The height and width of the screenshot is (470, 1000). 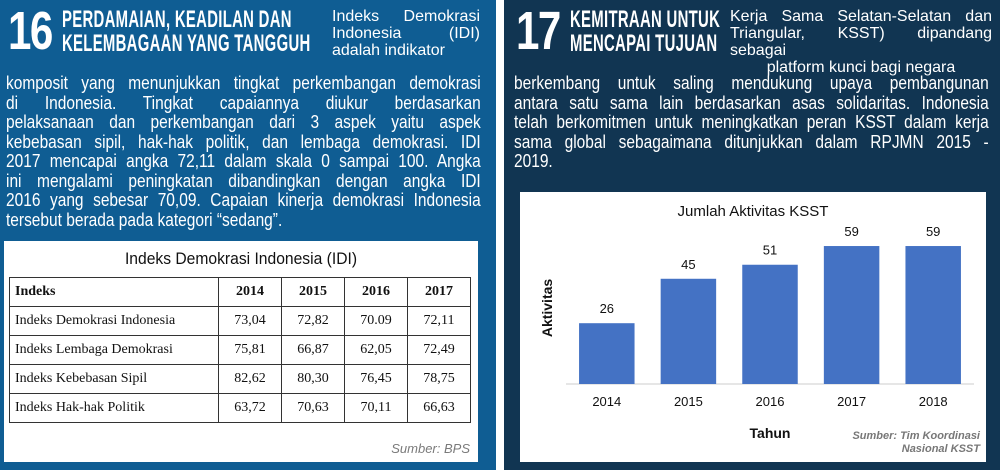 I want to click on table-cell: 66,87, so click(x=313, y=350).